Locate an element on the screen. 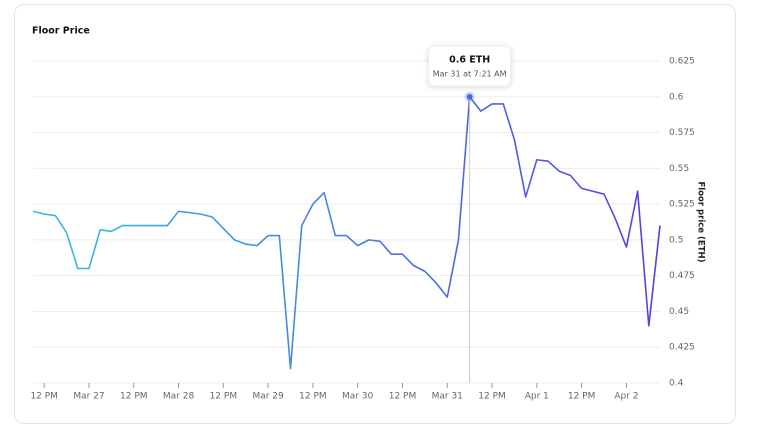 This screenshot has width=782, height=436. tooltip-subtitle: Mar 31 at 7:21 AM is located at coordinates (470, 74).